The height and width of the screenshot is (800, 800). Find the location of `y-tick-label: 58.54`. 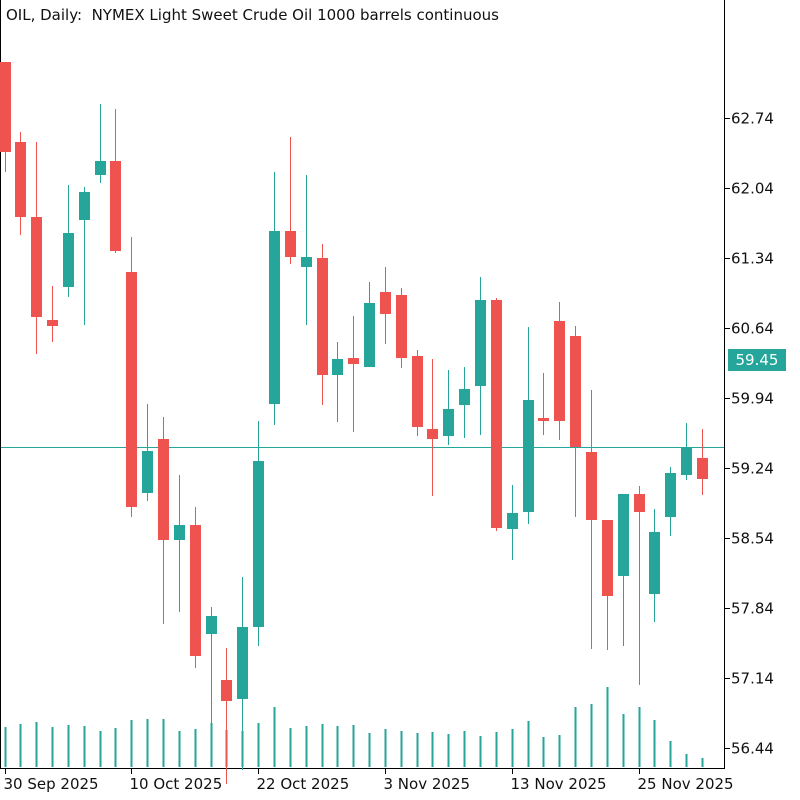

y-tick-label: 58.54 is located at coordinates (752, 539).